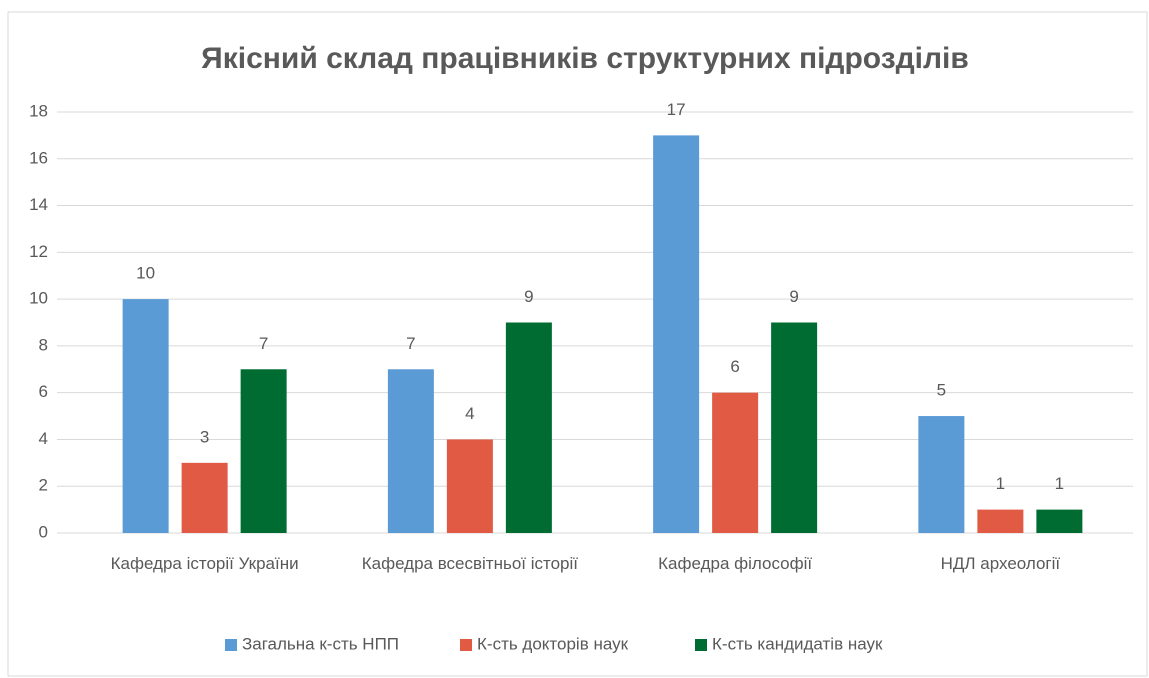 This screenshot has width=1149, height=678. I want to click on y-tick-label: 18, so click(38, 110).